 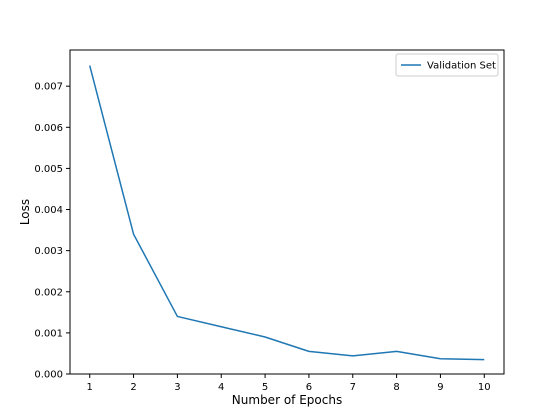 I want to click on x-tick-label: 5, so click(x=265, y=387).